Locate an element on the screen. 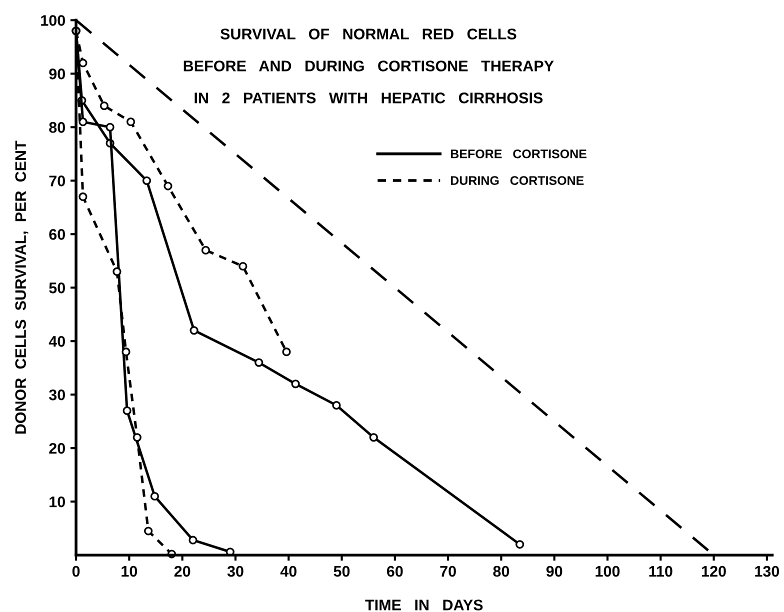 This screenshot has height=612, width=784. chart-title: SURVIVAL OF NORMAL RED CELLS BEFORE AND DURING CORTISONE THERAPY IN 2 PATIENTS WITH HEPATIC CIRRHOSIS is located at coordinates (369, 66).